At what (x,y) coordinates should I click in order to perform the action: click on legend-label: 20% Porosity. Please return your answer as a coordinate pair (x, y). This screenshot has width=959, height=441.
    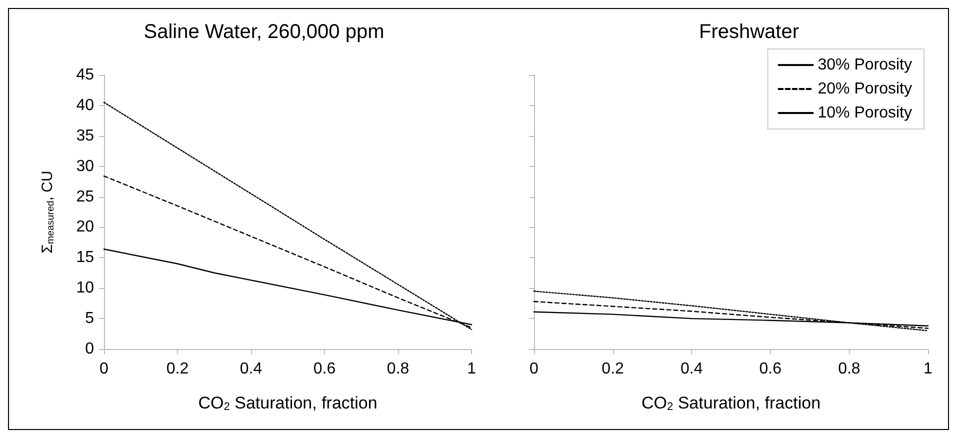
    Looking at the image, I should click on (865, 89).